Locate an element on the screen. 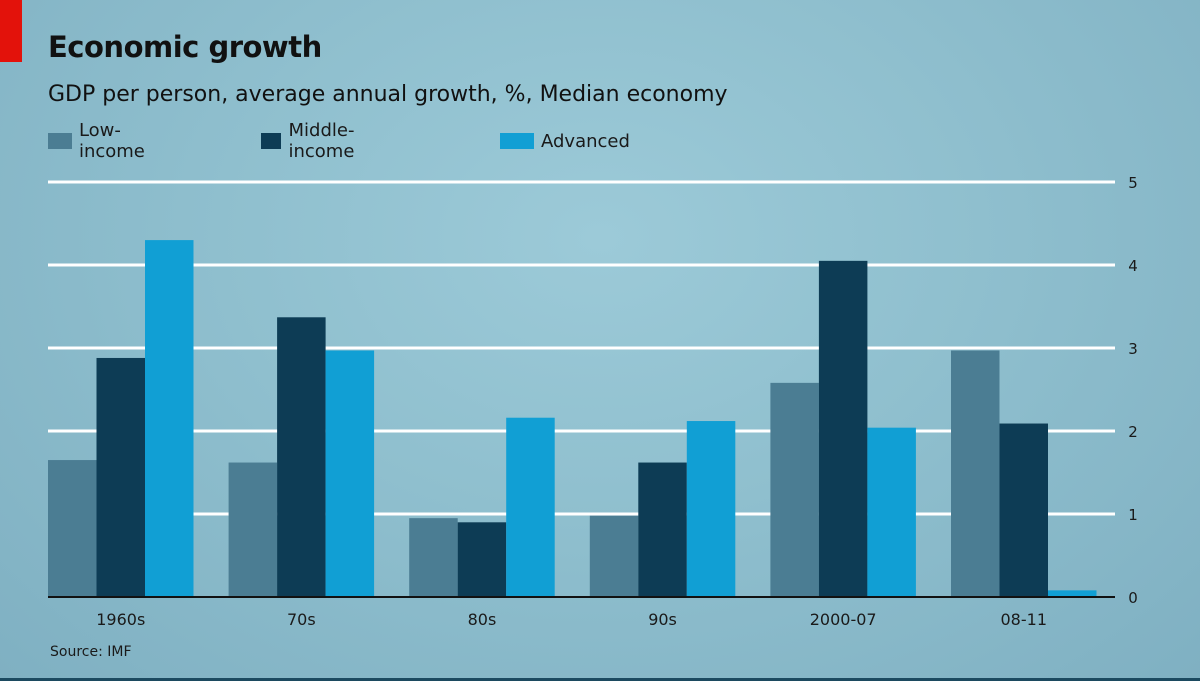 This screenshot has height=681, width=1200. bar-advanced-90s is located at coordinates (711, 509).